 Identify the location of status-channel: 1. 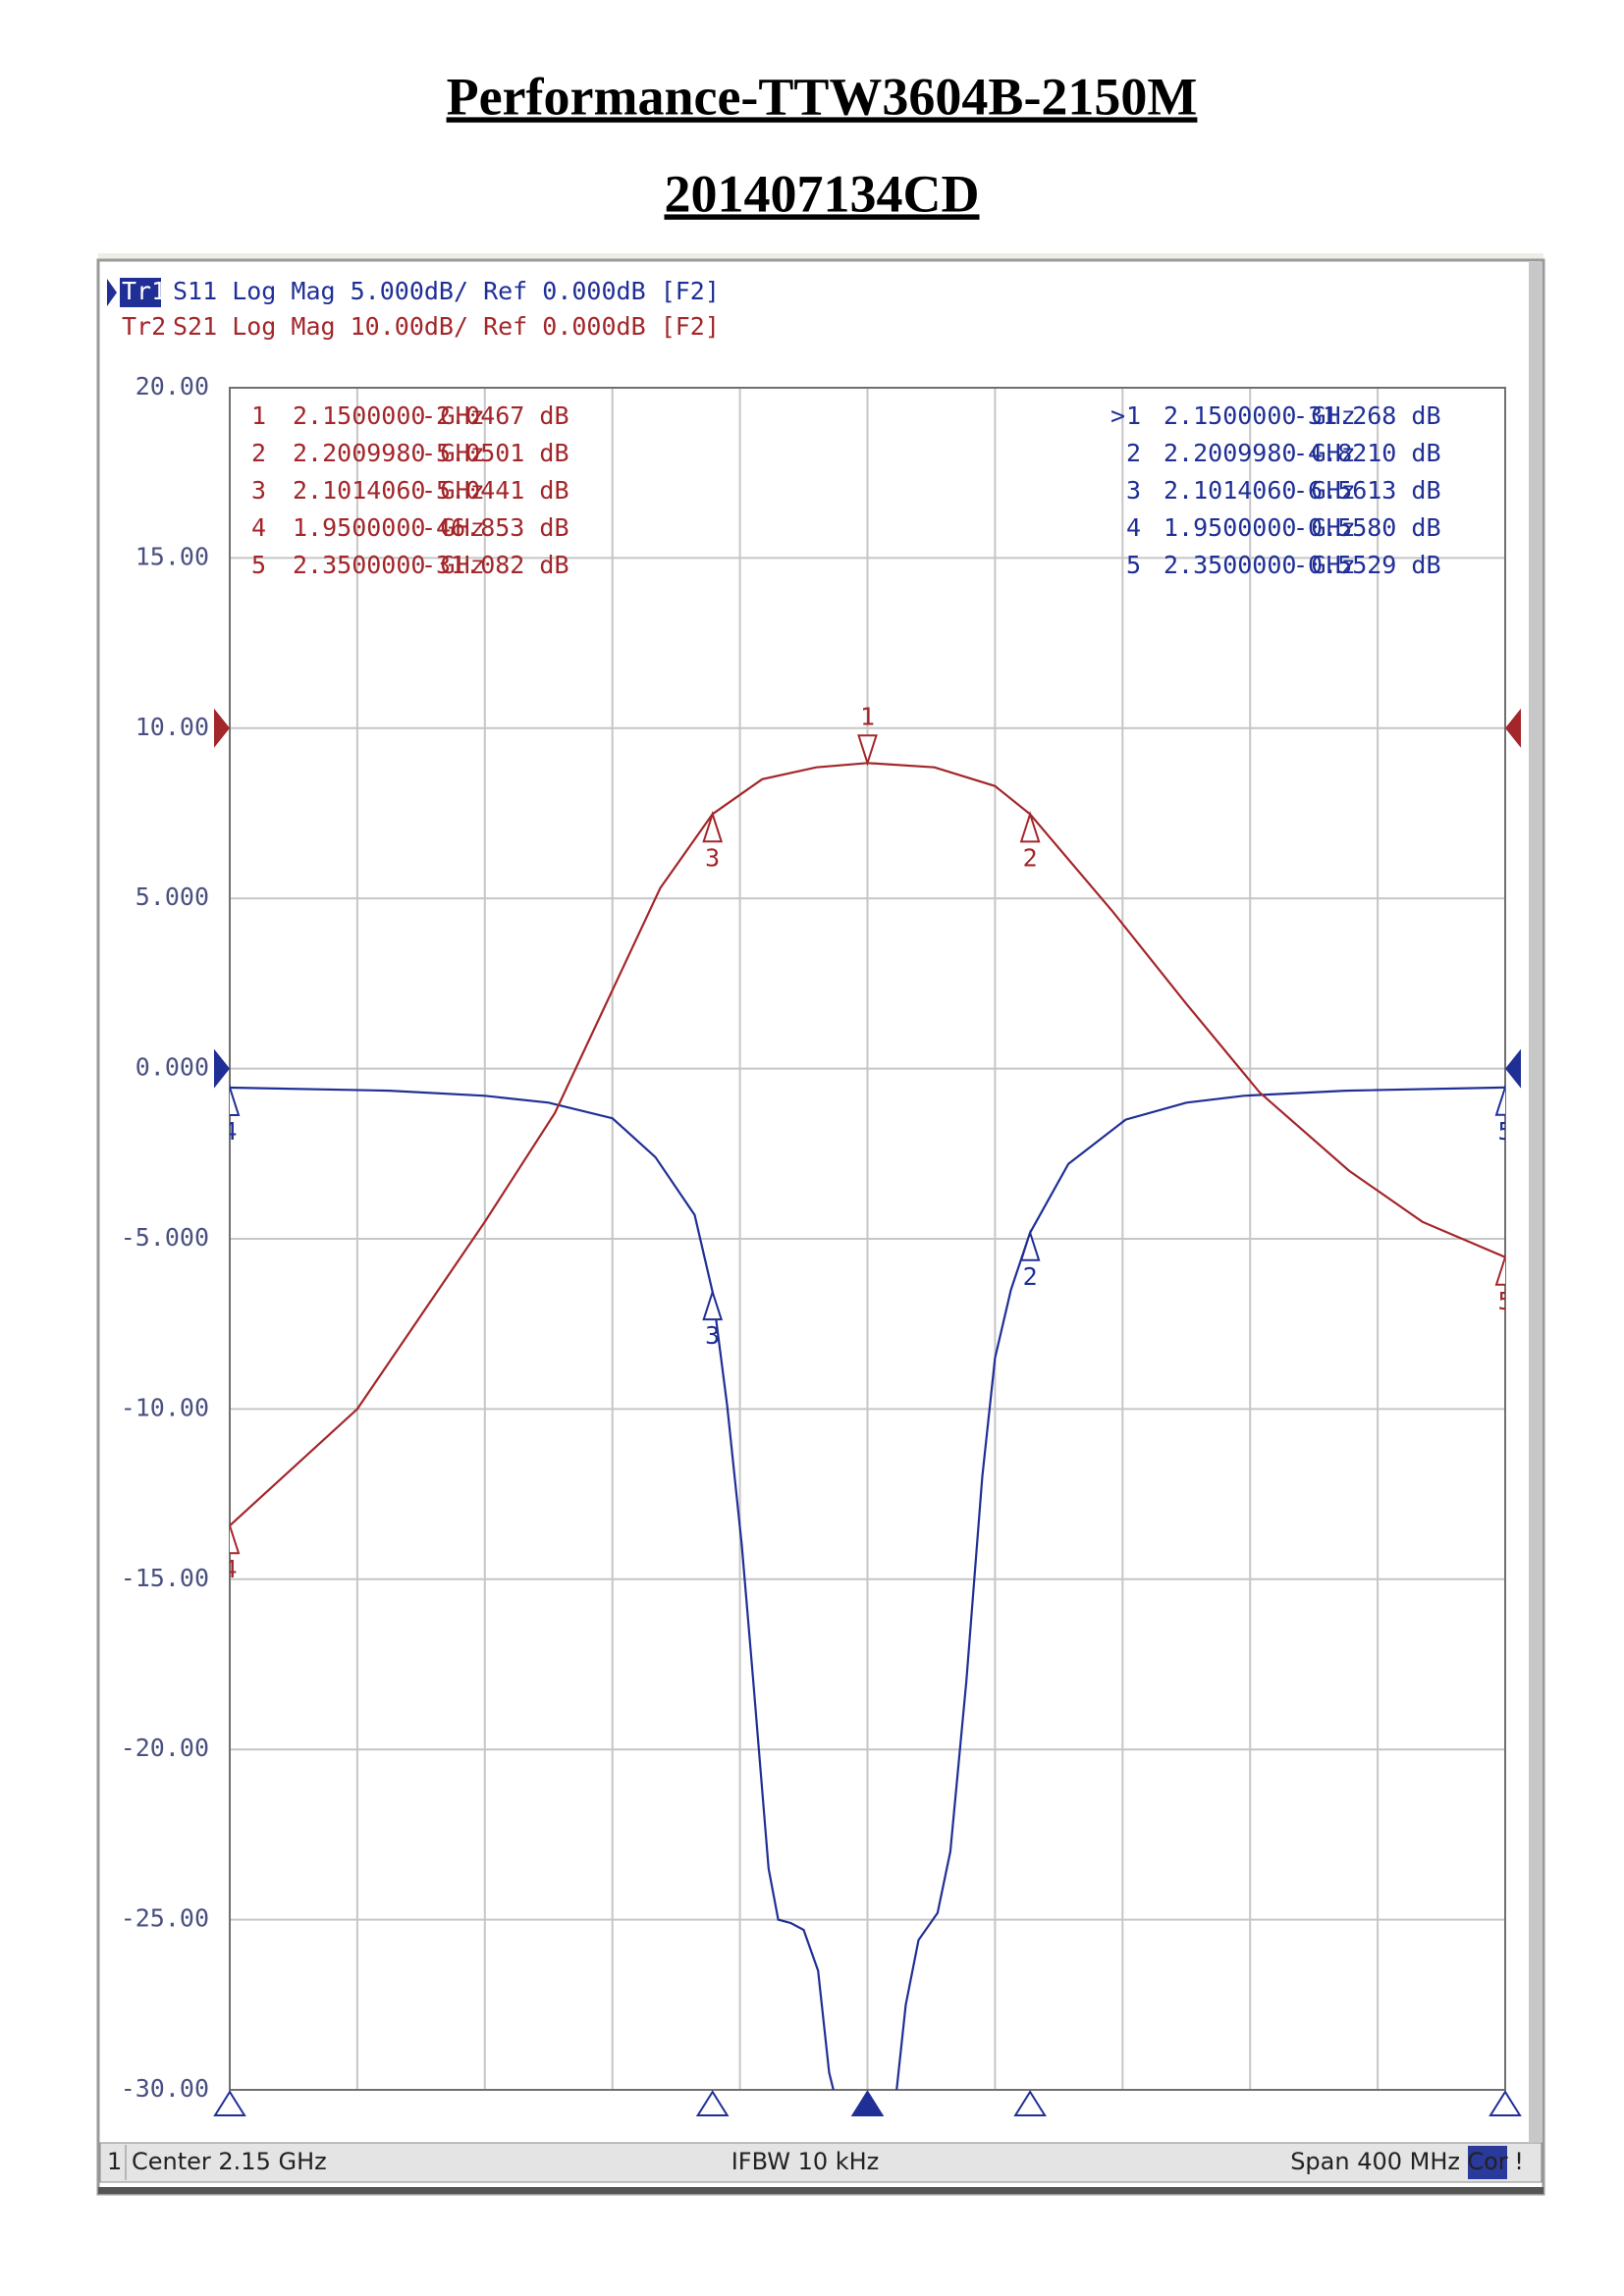
(114, 2161).